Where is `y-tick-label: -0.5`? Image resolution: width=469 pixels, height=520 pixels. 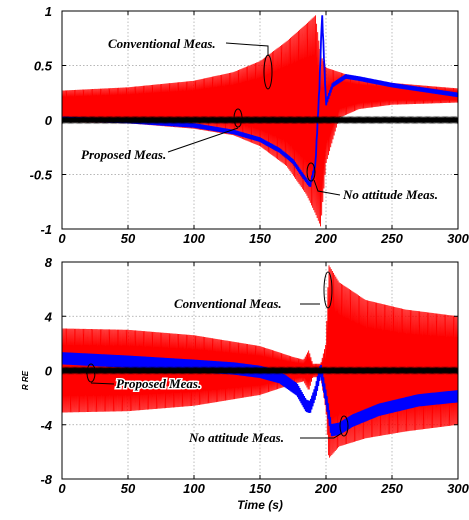
y-tick-label: -0.5 is located at coordinates (41, 175).